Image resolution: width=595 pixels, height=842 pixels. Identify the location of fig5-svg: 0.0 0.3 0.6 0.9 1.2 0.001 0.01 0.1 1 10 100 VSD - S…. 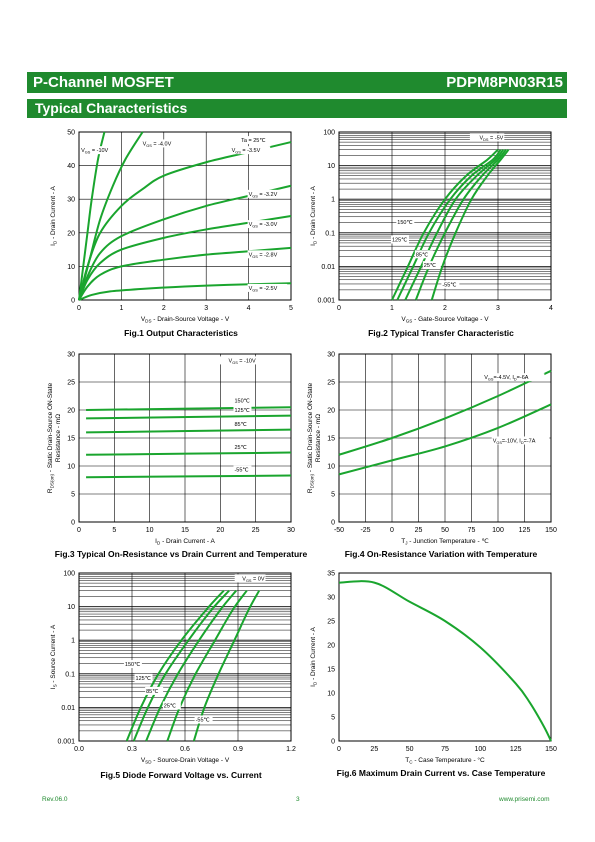
(173, 668).